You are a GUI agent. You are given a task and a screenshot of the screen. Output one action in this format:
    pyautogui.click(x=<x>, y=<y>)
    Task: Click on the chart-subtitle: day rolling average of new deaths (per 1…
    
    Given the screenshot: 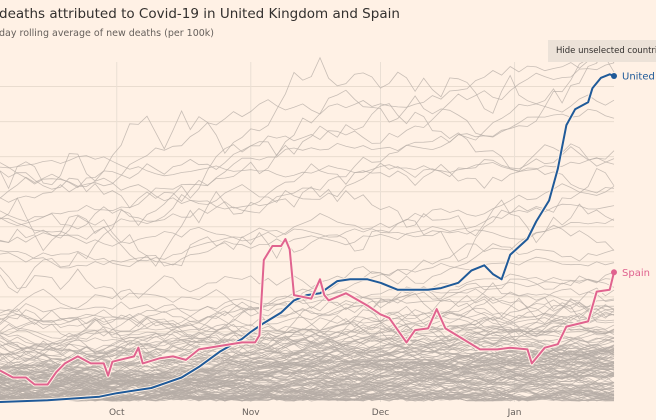 What is the action you would take?
    pyautogui.click(x=107, y=33)
    